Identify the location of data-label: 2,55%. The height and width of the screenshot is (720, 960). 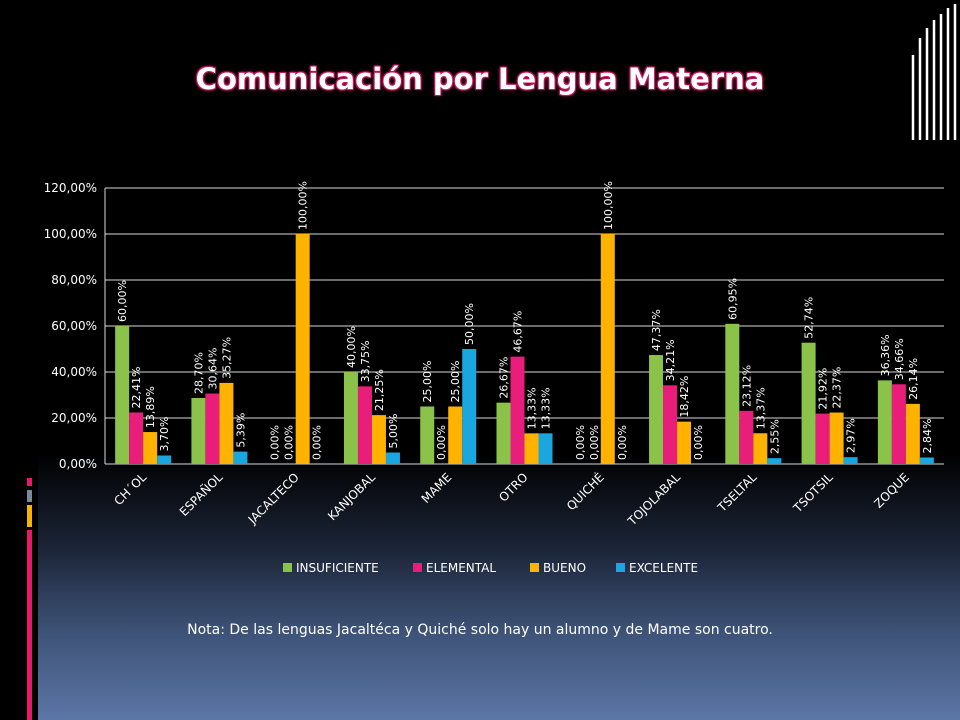
(774, 436).